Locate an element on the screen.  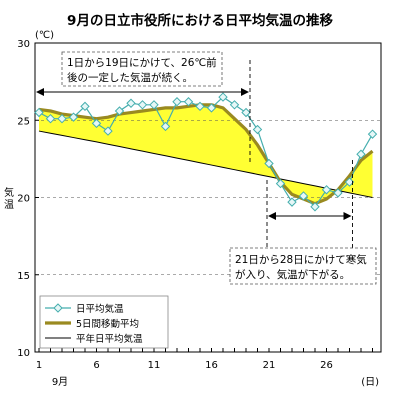
chart-title: 9月の日立市役所における日平均気温の推移 is located at coordinates (200, 20).